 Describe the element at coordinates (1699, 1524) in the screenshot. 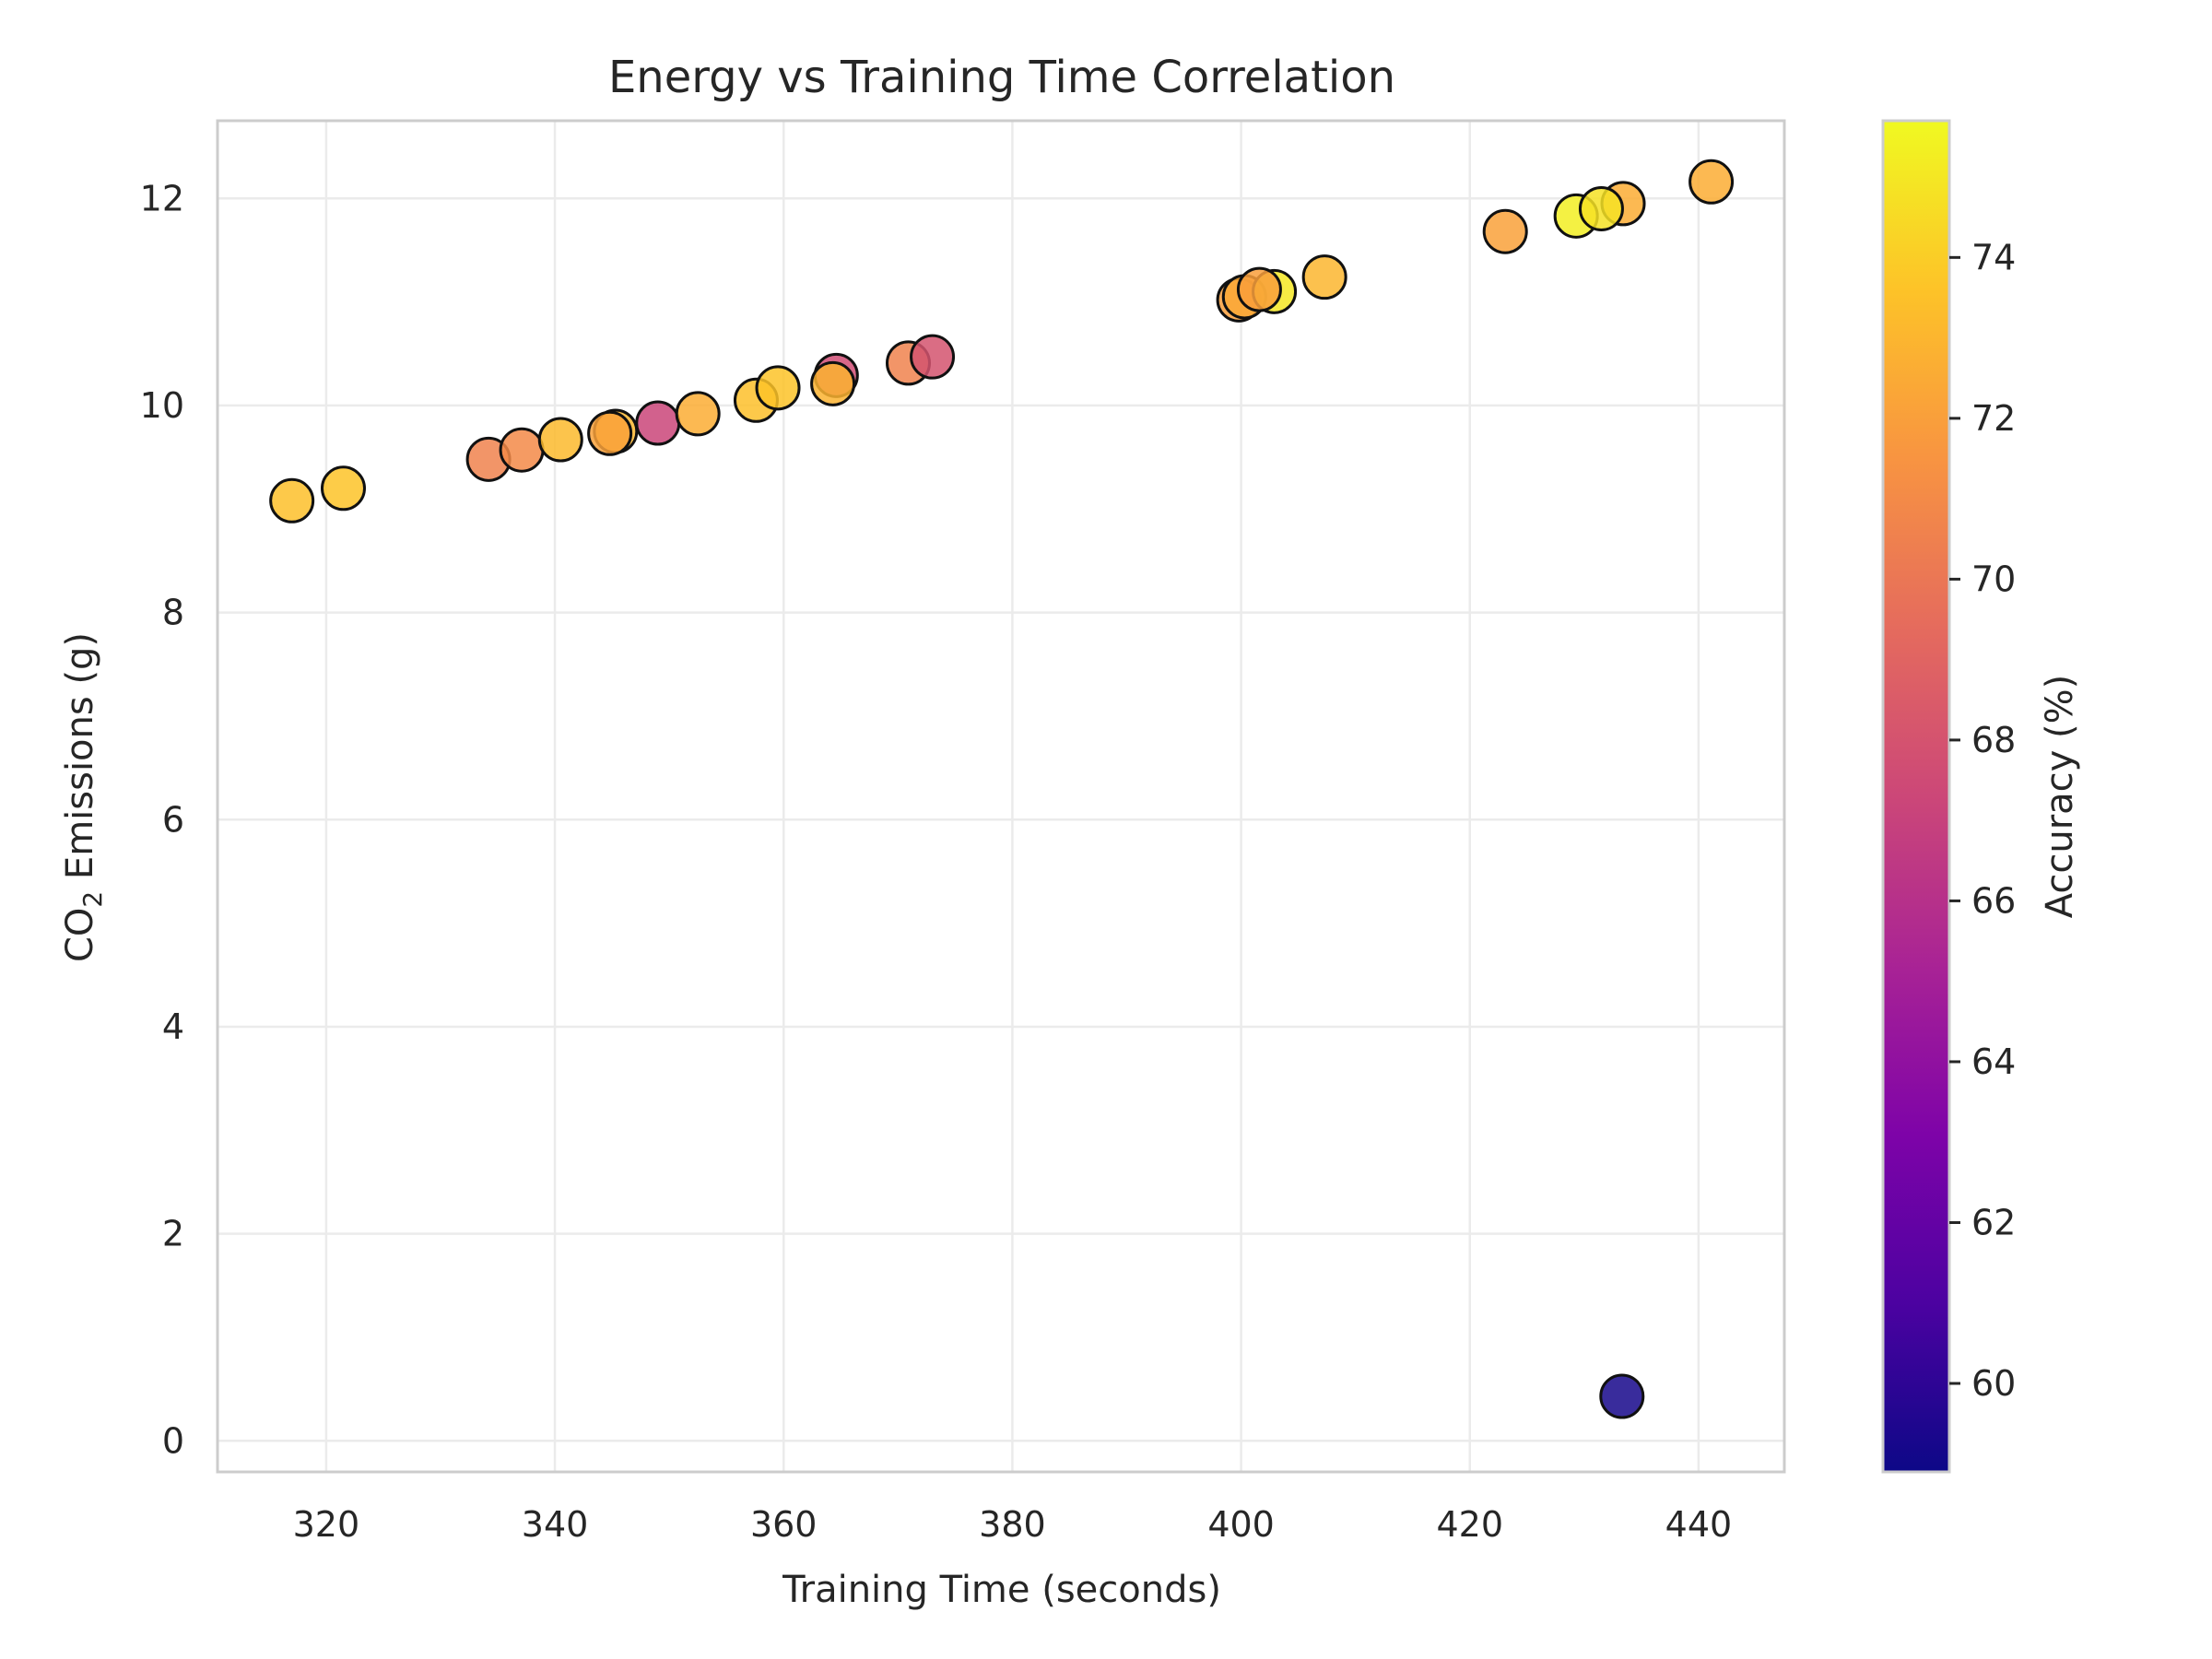

I see `x-tick-label: 440` at that location.